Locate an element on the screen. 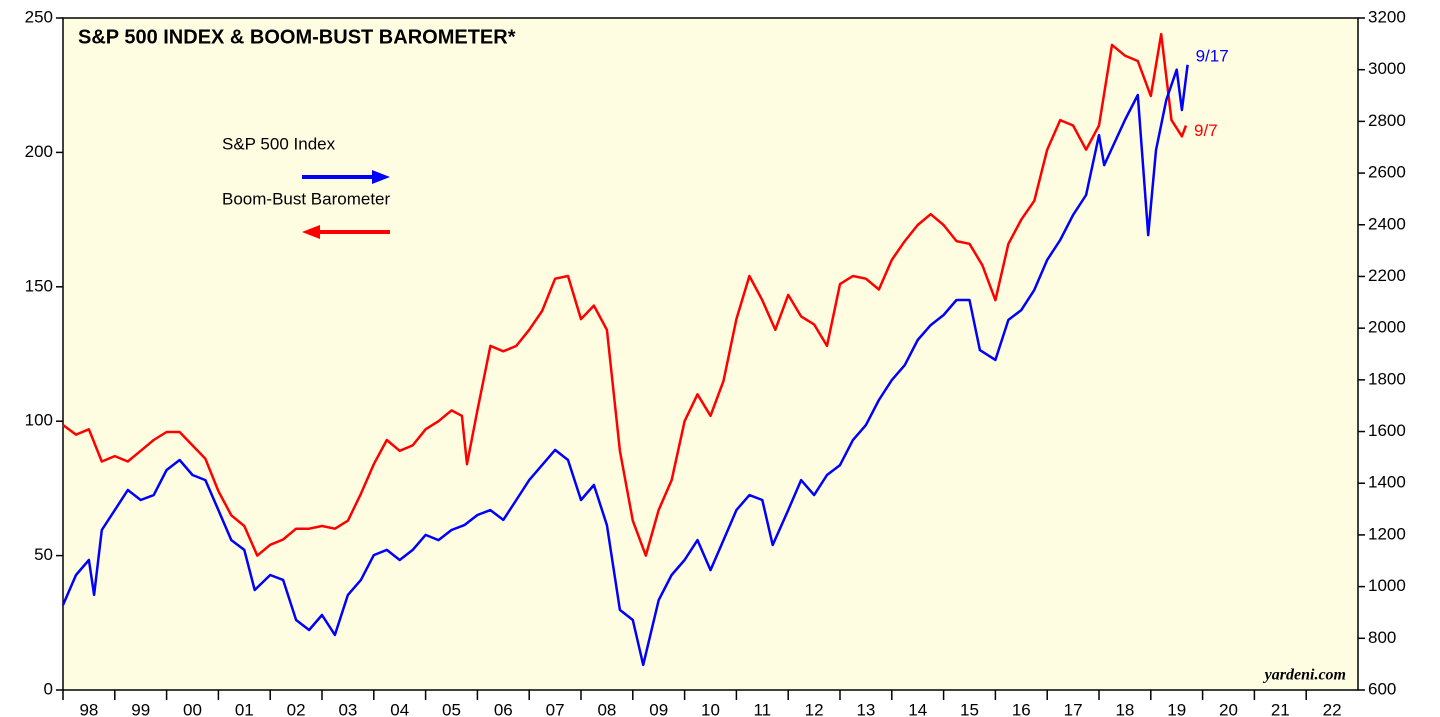 The image size is (1440, 717). x-tick-label: 08 is located at coordinates (606, 708).